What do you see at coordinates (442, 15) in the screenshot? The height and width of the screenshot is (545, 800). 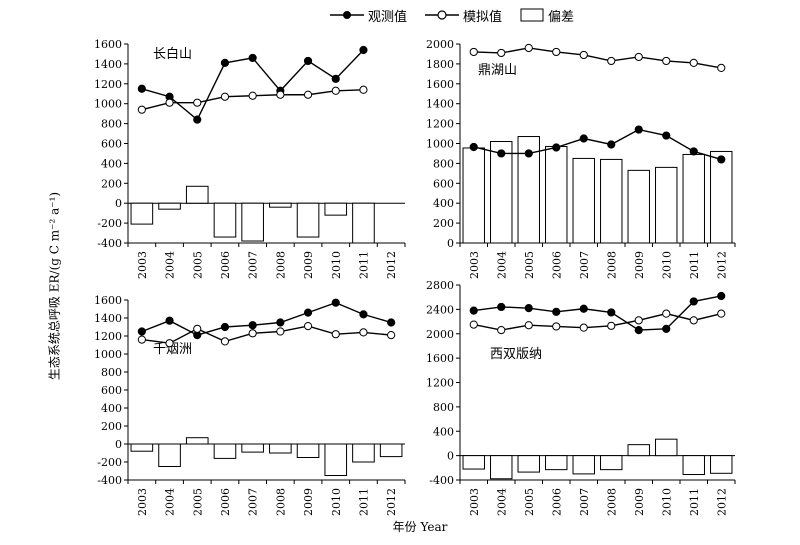 I see `simulated-marker-icon` at bounding box center [442, 15].